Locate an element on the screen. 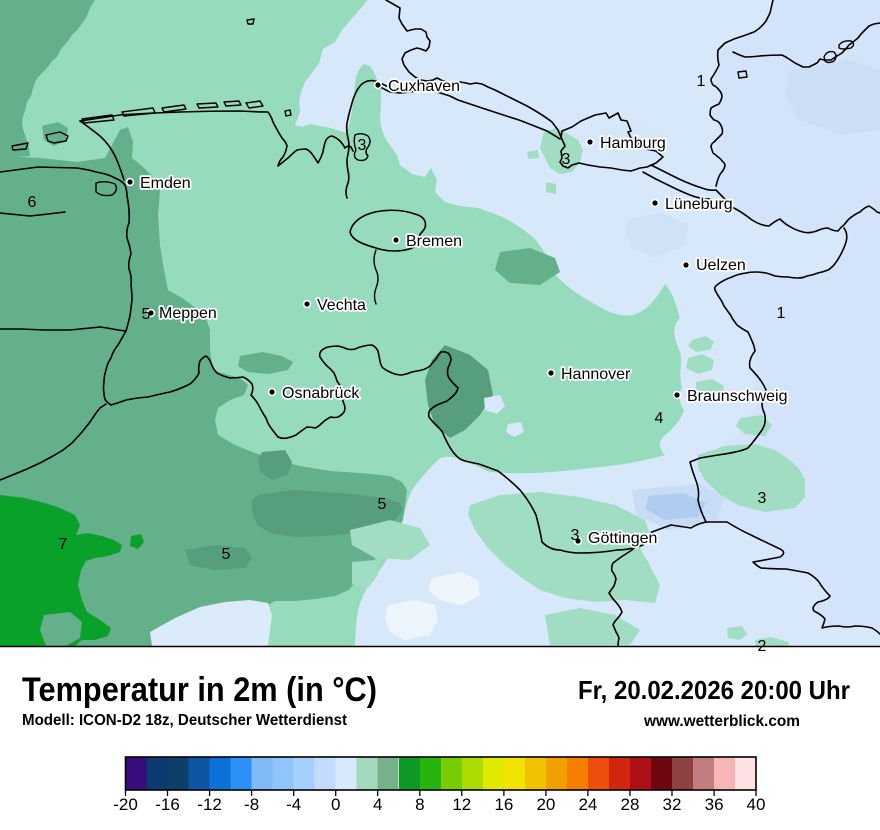  svg-text: Emden is located at coordinates (165, 183).